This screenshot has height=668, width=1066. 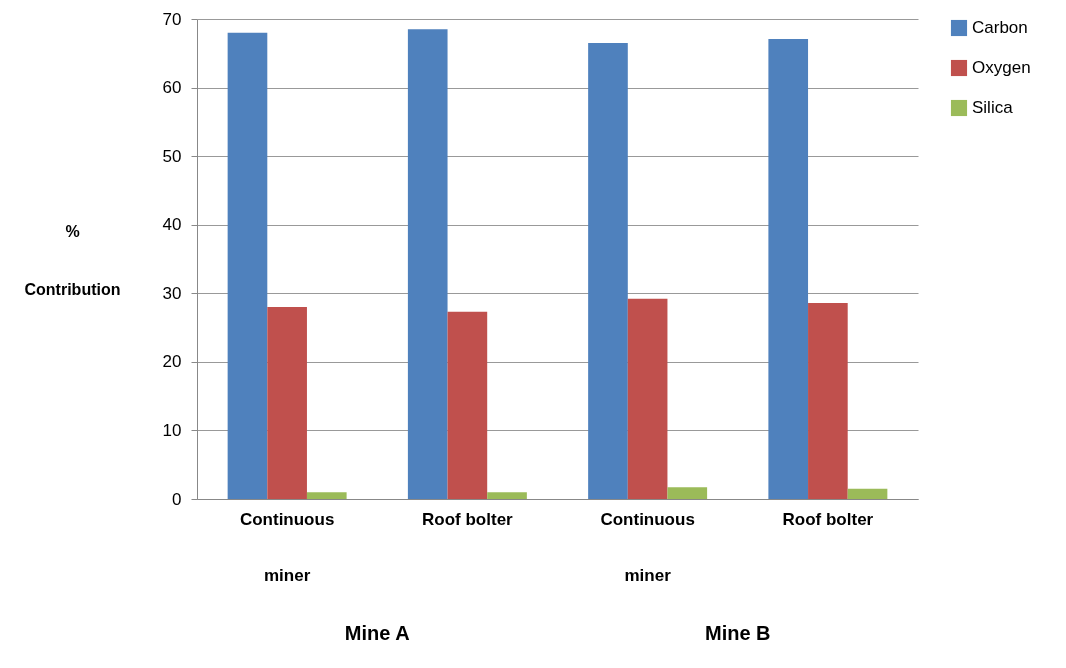 What do you see at coordinates (1001, 67) in the screenshot?
I see `legend-label: Oxygen` at bounding box center [1001, 67].